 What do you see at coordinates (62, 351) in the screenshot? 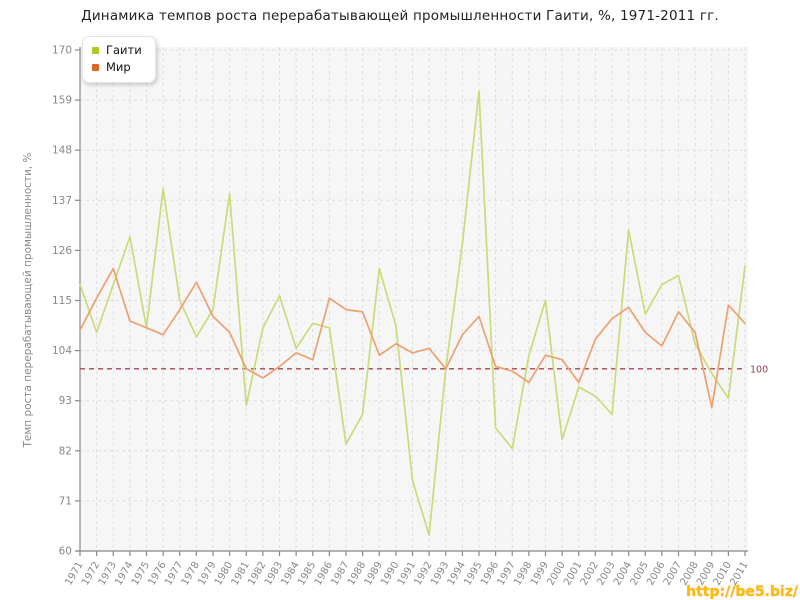
I see `y-tick-label: 104` at bounding box center [62, 351].